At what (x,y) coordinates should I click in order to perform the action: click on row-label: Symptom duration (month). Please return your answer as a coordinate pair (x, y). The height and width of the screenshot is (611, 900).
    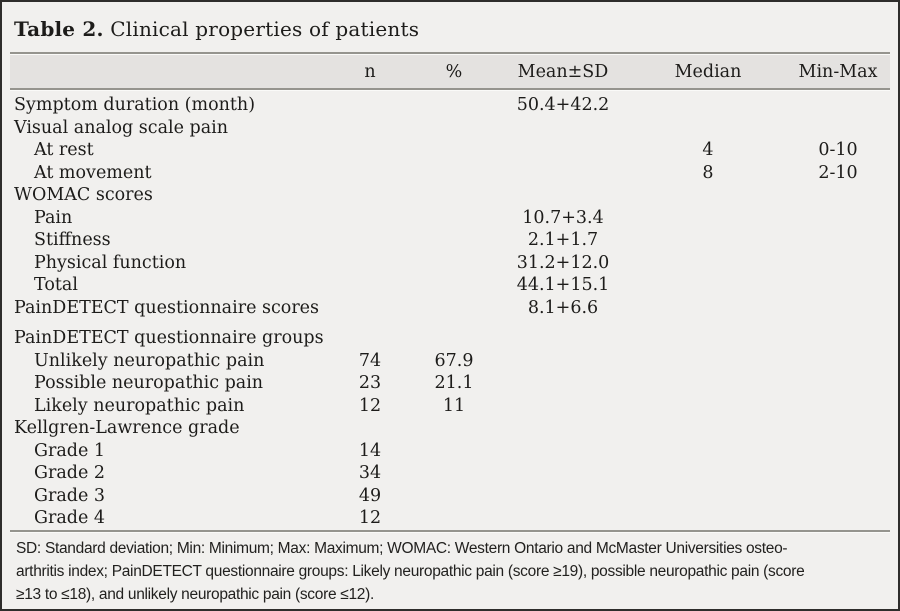
    Looking at the image, I should click on (135, 105).